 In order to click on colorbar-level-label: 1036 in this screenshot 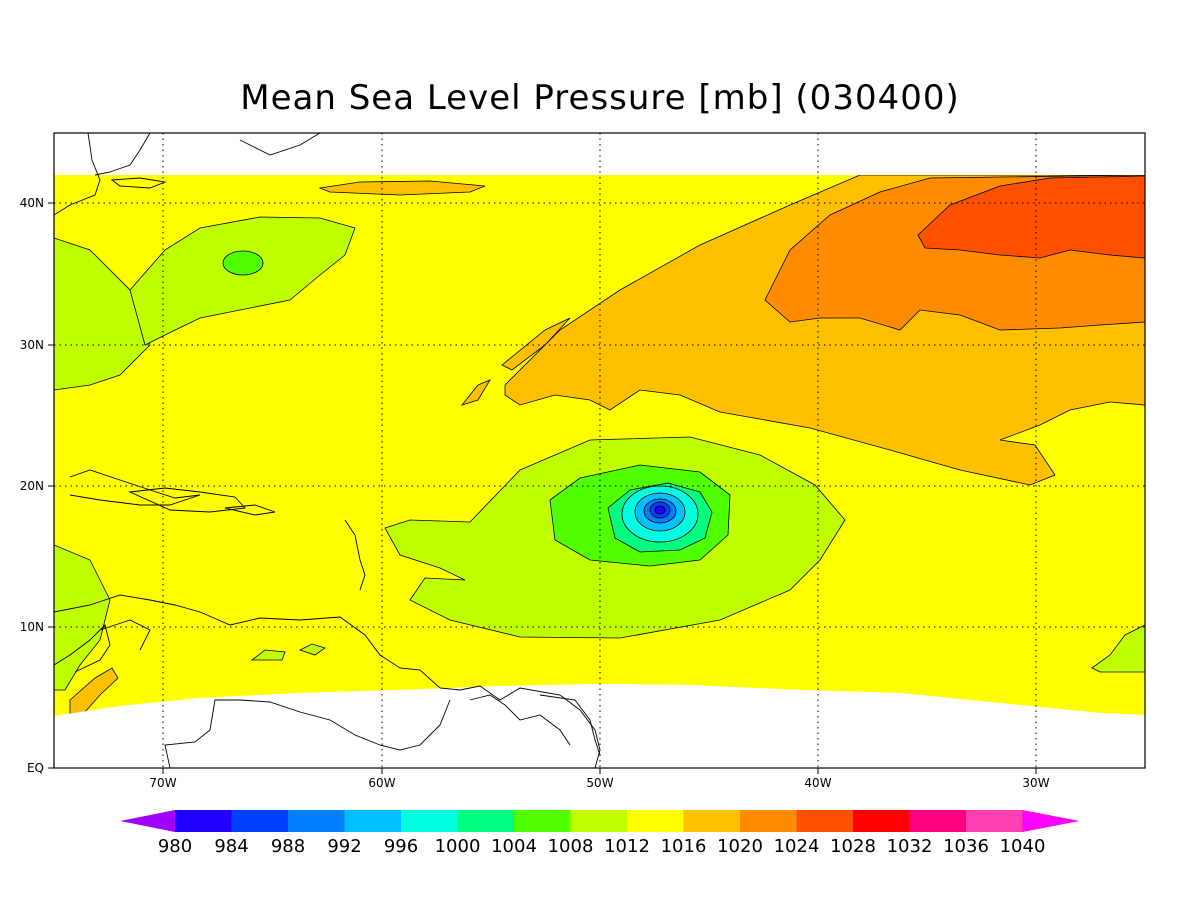, I will do `click(966, 846)`.